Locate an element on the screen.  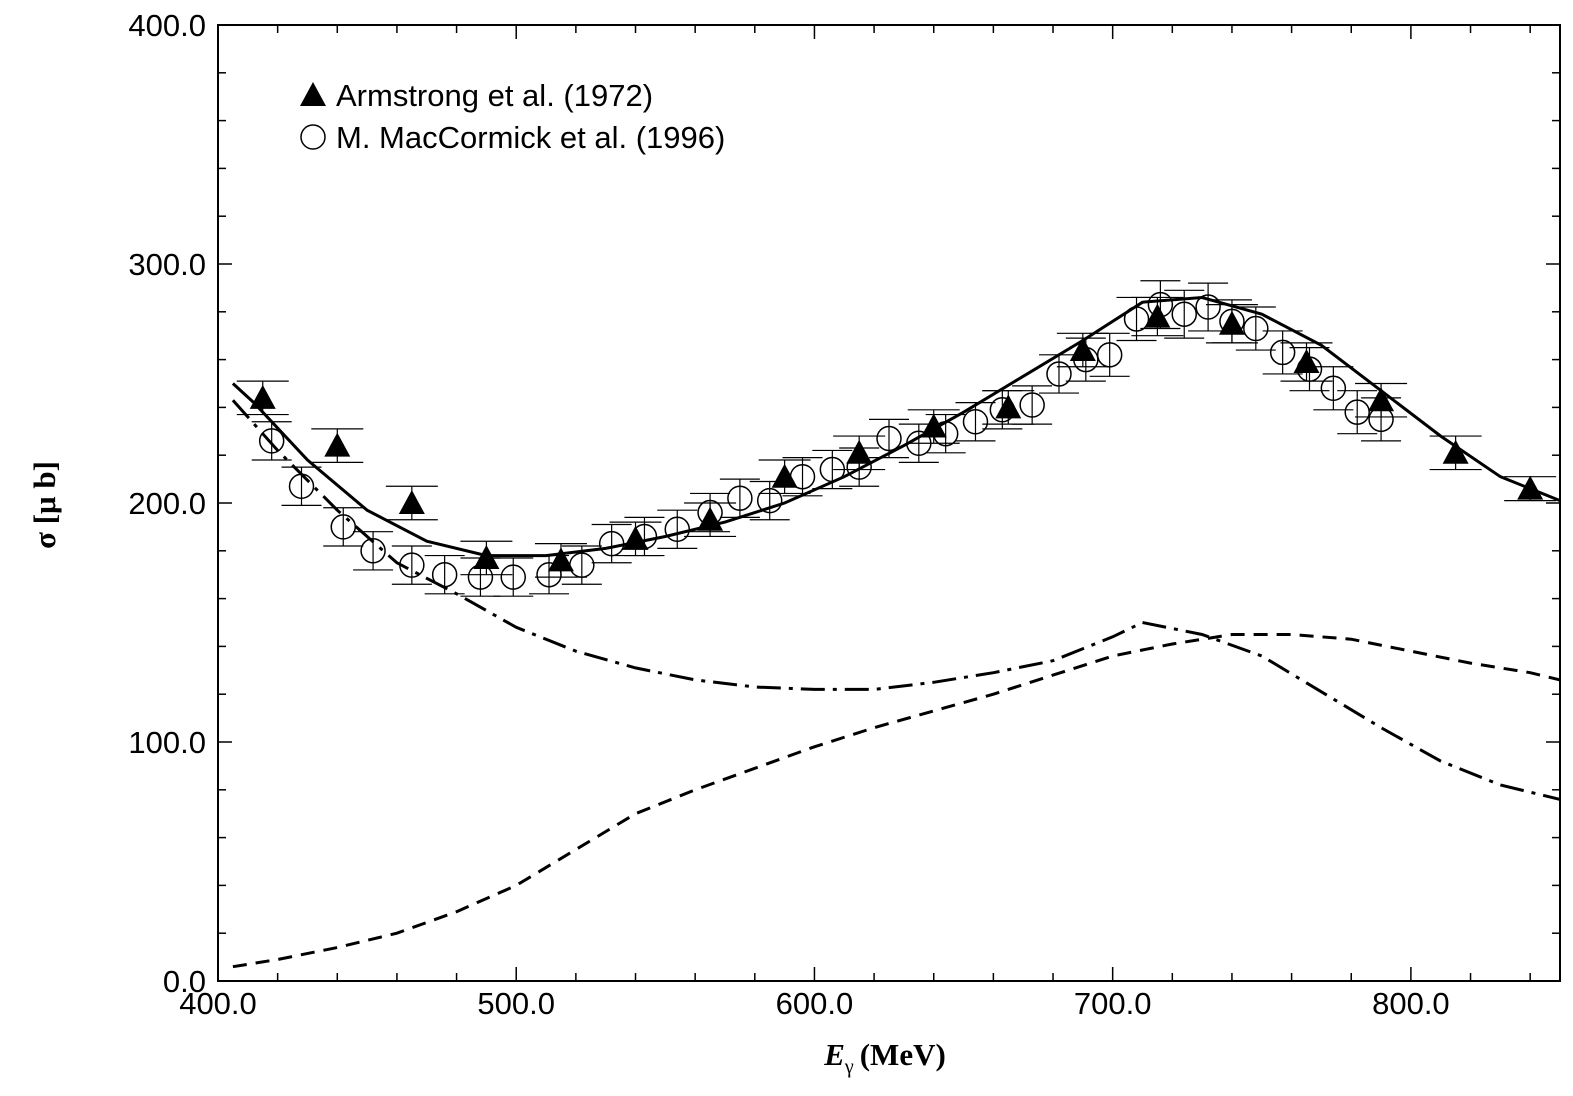
y-tick-label: 300.0 is located at coordinates (167, 264).